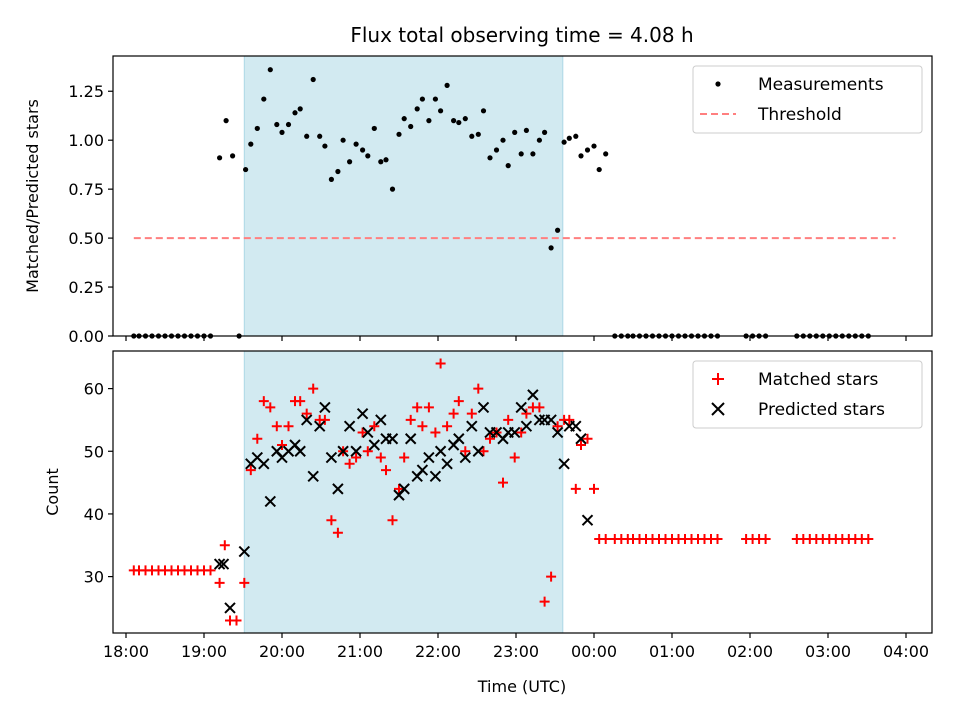 The width and height of the screenshot is (960, 724). What do you see at coordinates (94, 389) in the screenshot?
I see `y-tick-label: 60` at bounding box center [94, 389].